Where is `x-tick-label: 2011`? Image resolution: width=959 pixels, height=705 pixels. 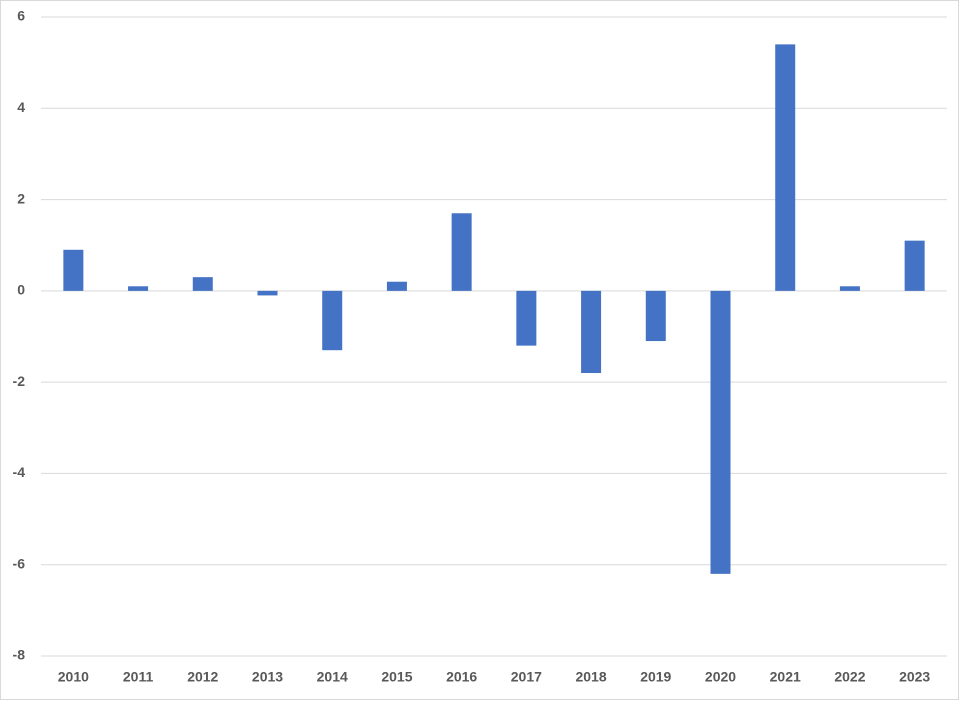 x-tick-label: 2011 is located at coordinates (138, 677).